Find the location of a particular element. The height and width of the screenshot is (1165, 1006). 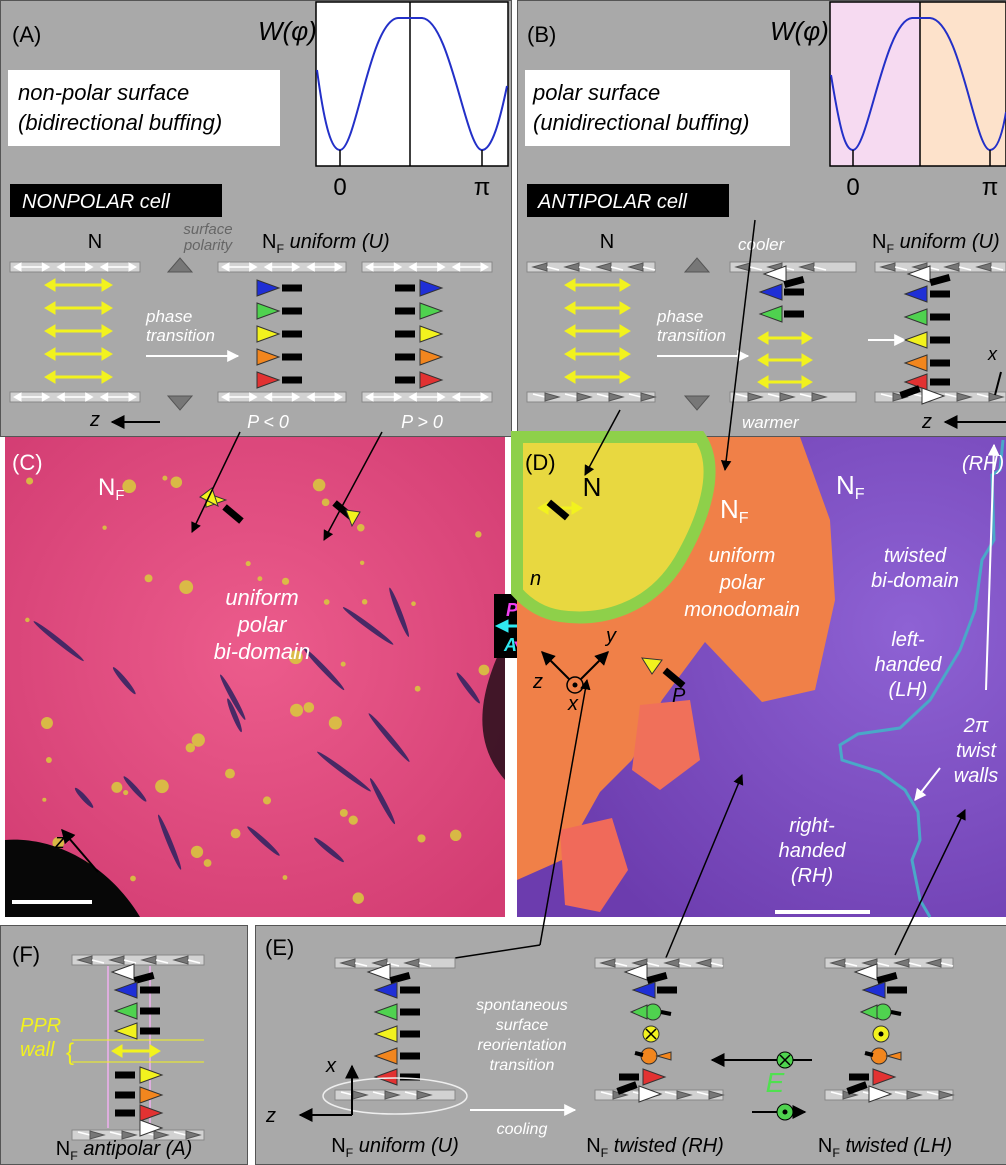

subscript: F is located at coordinates (119, 496).